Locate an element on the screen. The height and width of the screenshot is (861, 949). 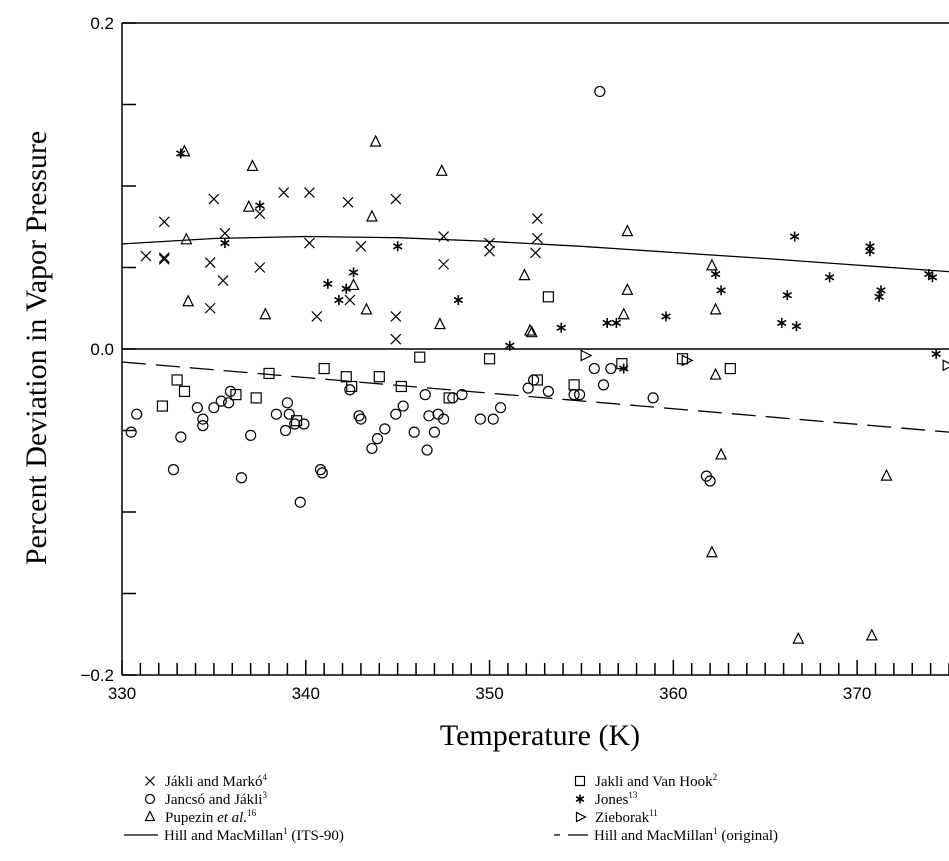
legend-marker-triangle-right is located at coordinates (581, 817).